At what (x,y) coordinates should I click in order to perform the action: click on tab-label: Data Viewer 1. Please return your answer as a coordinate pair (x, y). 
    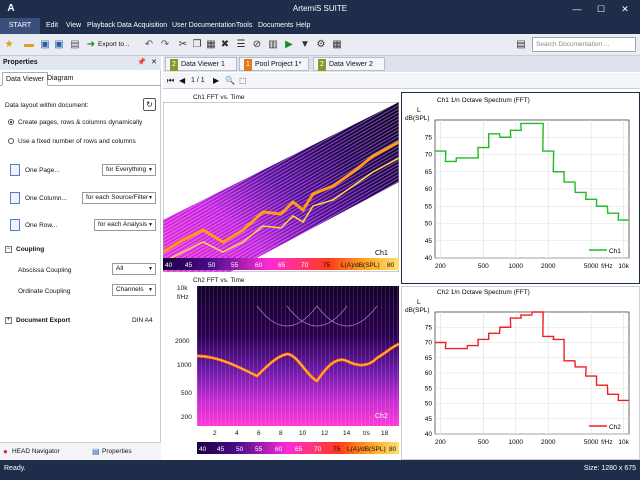
    Looking at the image, I should click on (203, 64).